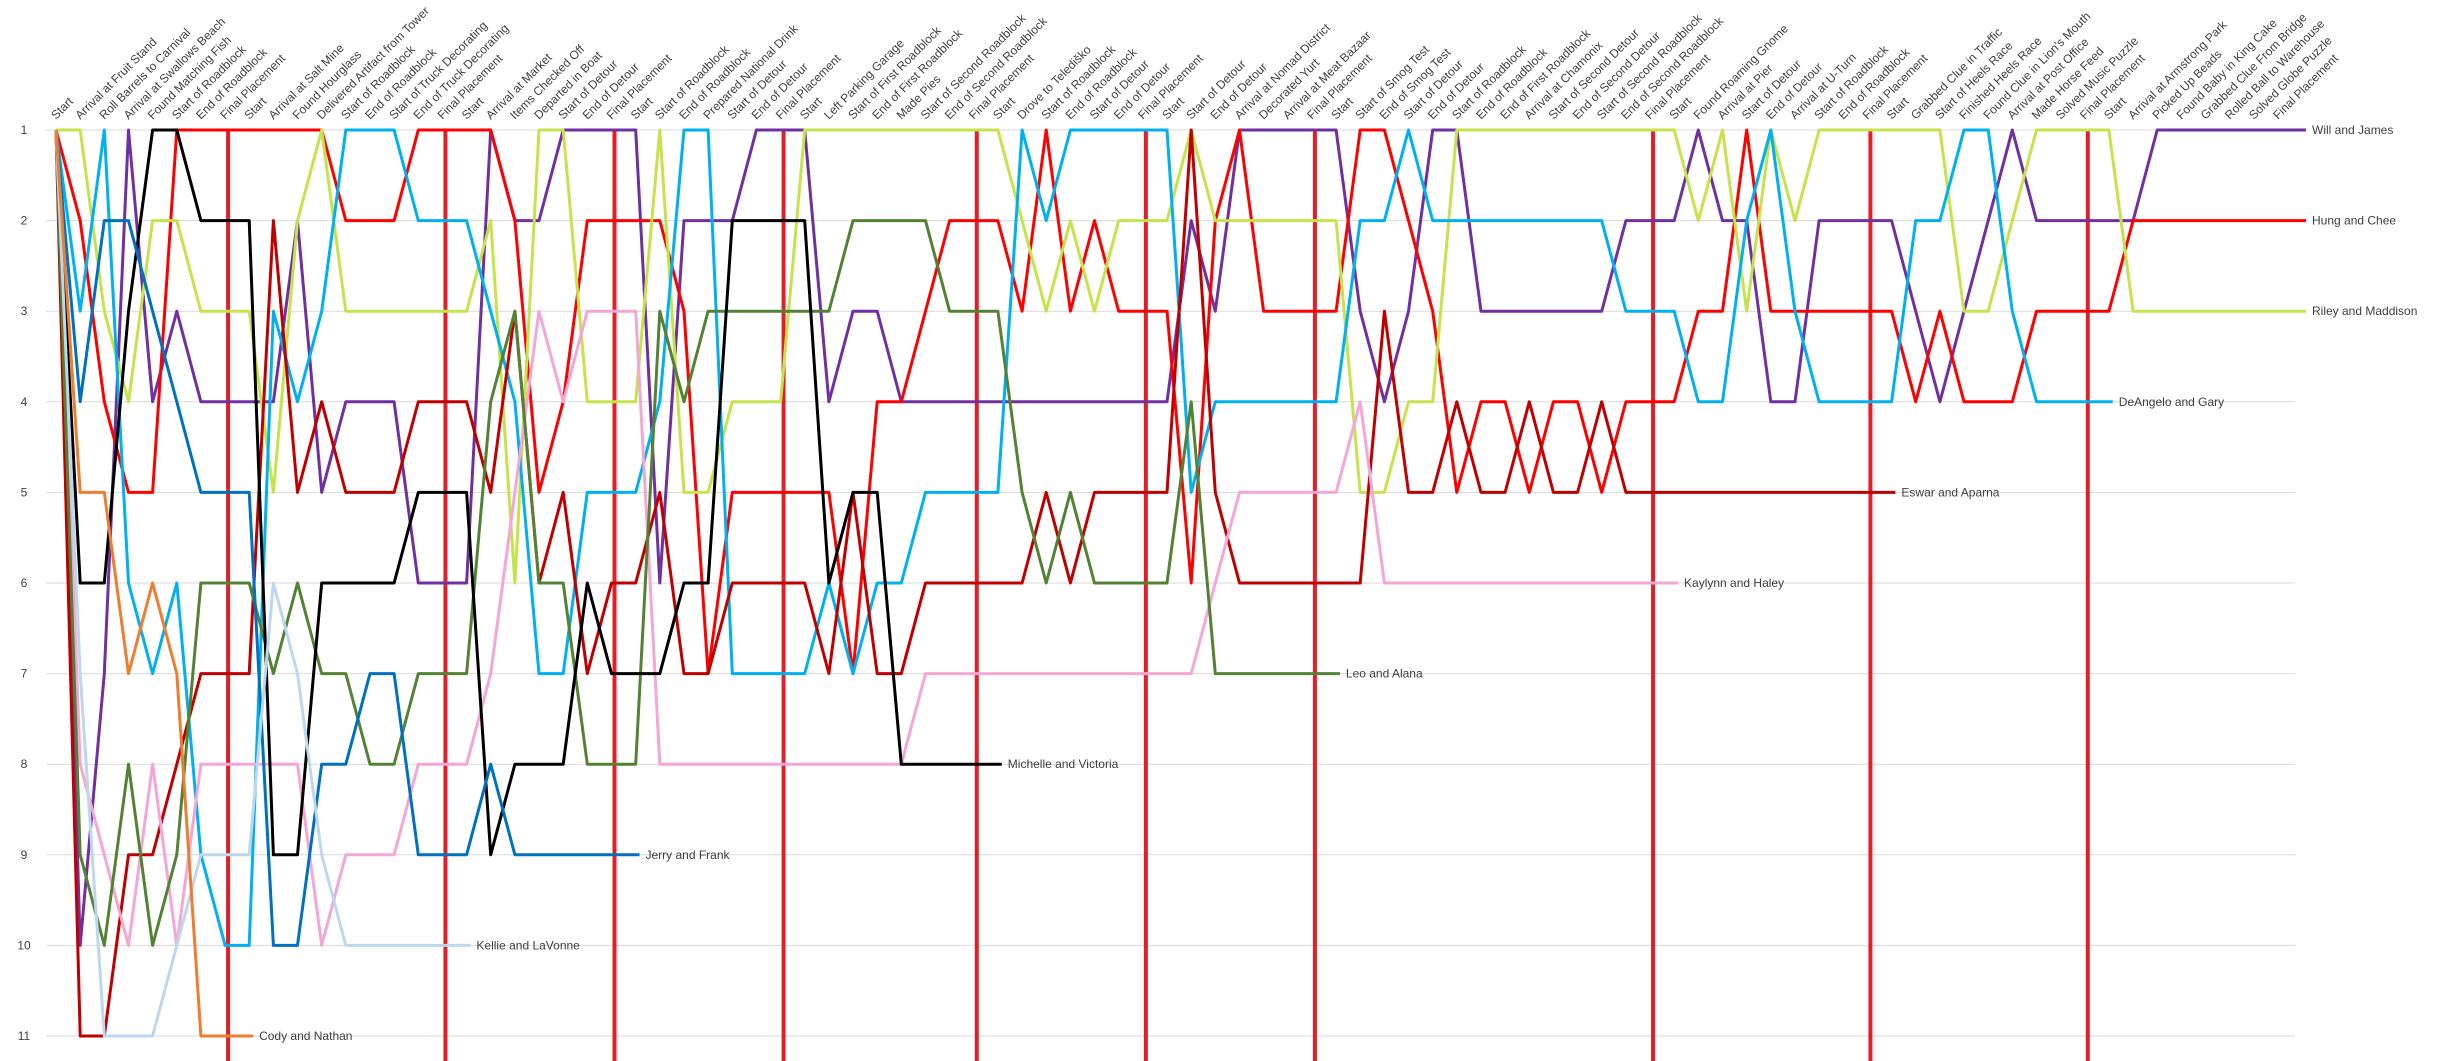 This screenshot has height=1061, width=2460. I want to click on y-tick-label: 9, so click(24, 855).